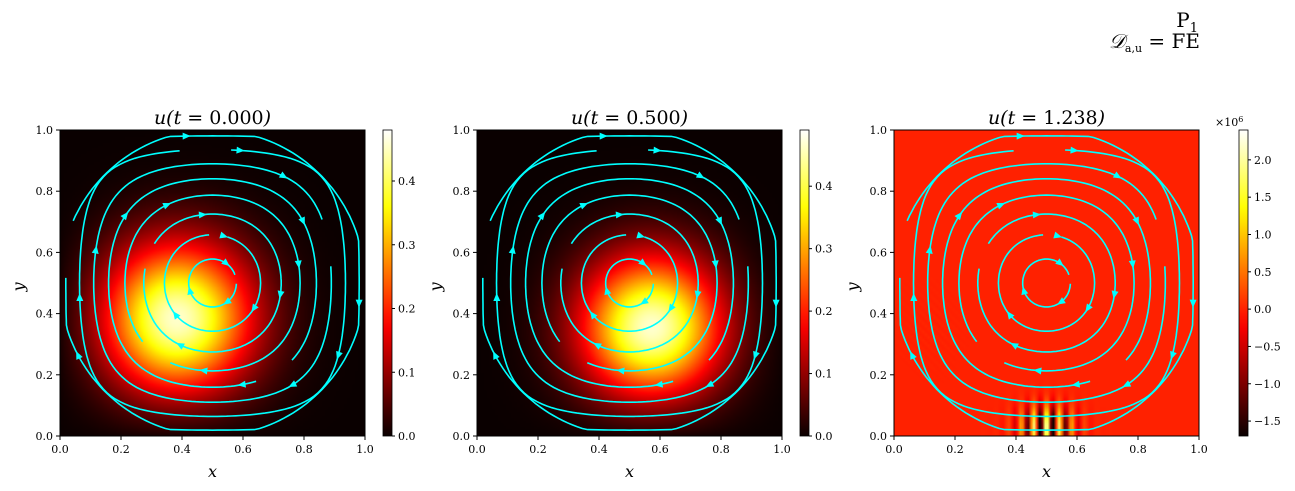 The width and height of the screenshot is (1295, 491). Describe the element at coordinates (462, 252) in the screenshot. I see `y-tick-label-2-3: 0.6` at that location.